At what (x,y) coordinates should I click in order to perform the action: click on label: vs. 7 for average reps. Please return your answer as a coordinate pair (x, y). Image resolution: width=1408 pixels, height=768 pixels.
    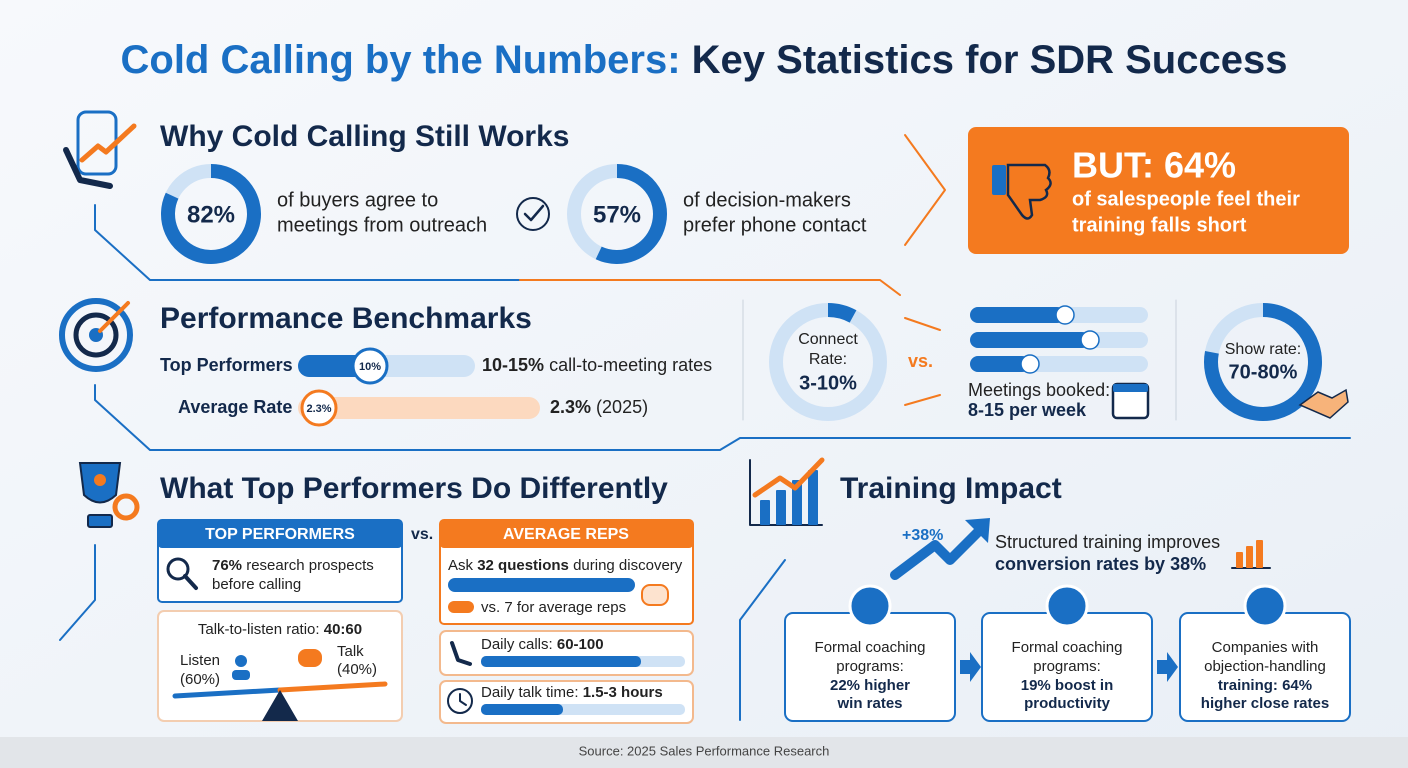
    Looking at the image, I should click on (553, 607).